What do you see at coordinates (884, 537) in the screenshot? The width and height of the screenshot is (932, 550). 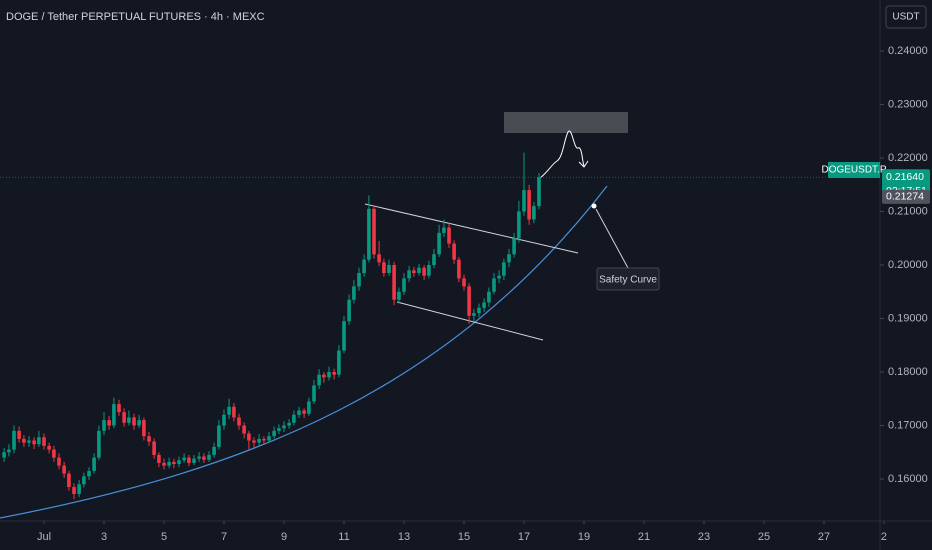 I see `x-tick-label: 2` at bounding box center [884, 537].